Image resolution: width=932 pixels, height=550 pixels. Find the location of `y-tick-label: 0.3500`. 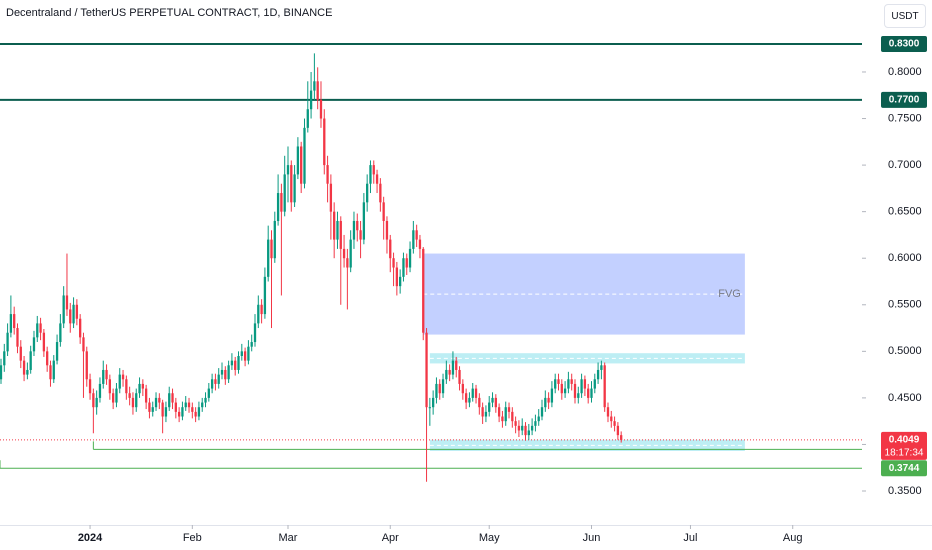

y-tick-label: 0.3500 is located at coordinates (905, 491).